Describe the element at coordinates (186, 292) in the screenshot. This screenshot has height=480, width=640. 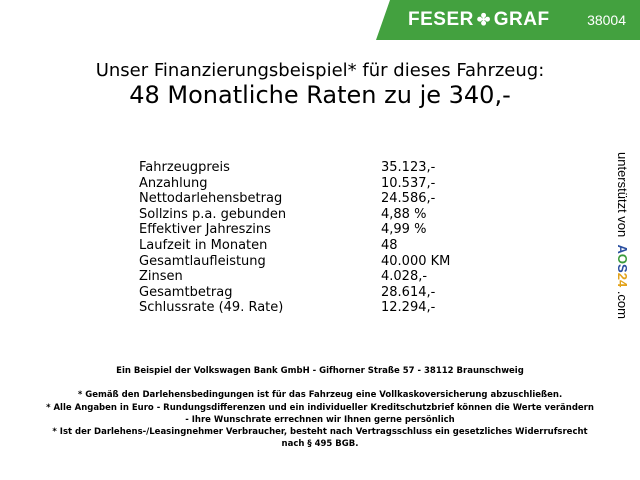
I see `row-label: Gesamtbetrag` at that location.